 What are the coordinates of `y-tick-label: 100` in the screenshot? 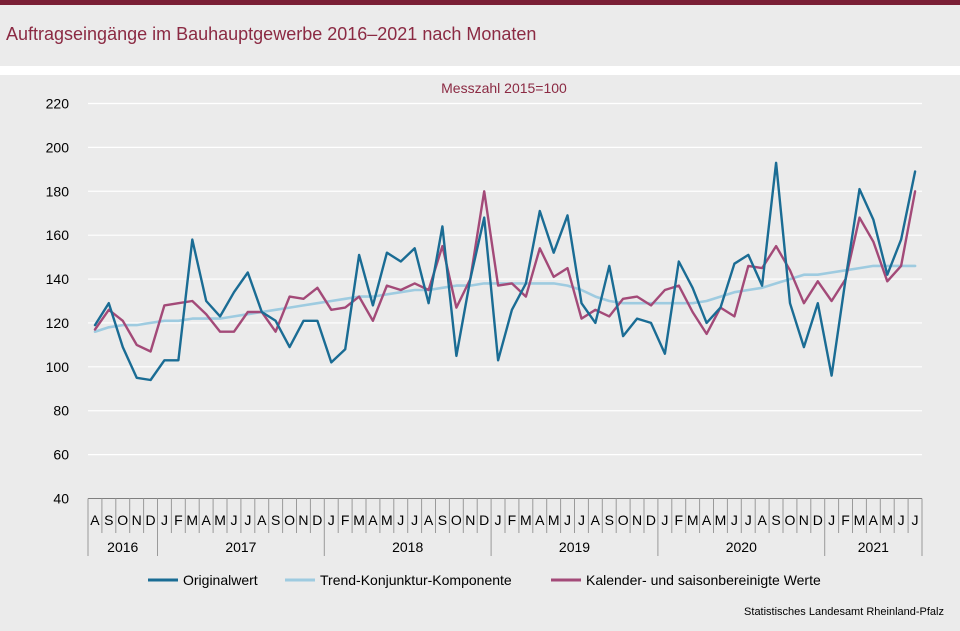 It's located at (58, 367).